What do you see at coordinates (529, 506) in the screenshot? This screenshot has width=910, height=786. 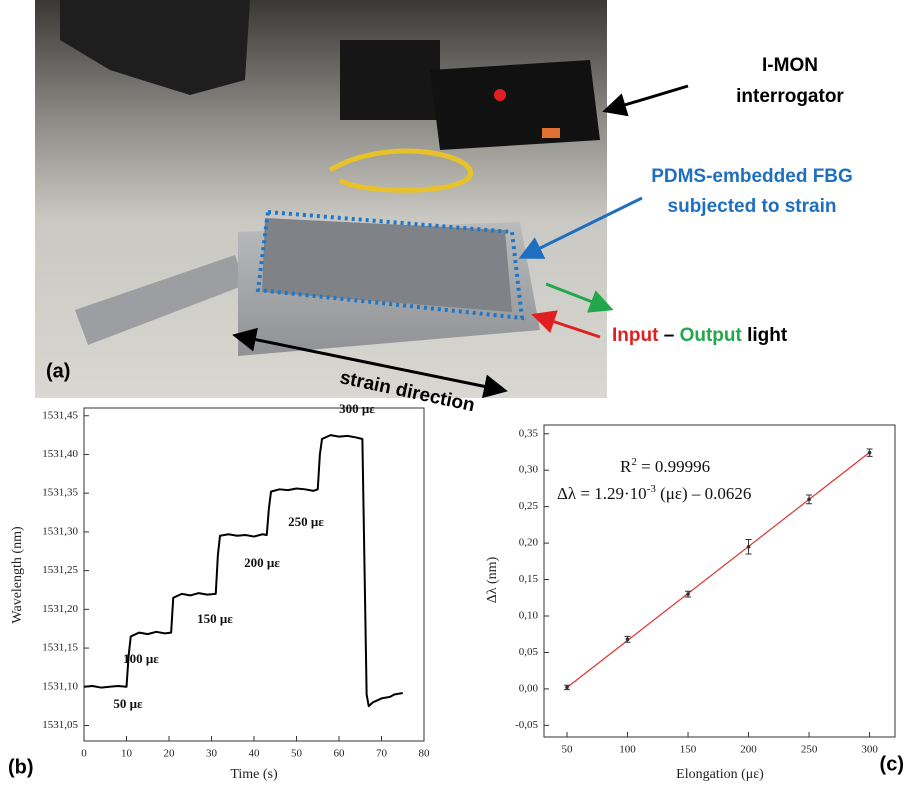 I see `y-tick-label: 0,25` at bounding box center [529, 506].